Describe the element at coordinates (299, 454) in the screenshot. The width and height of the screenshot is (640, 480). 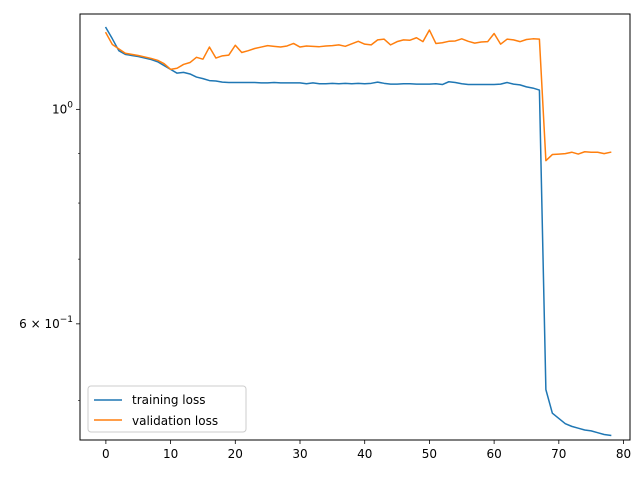
I see `x-tick-label: 30` at that location.